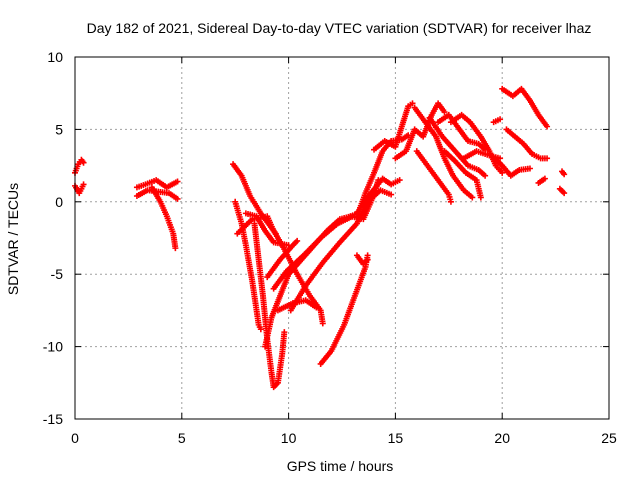 The height and width of the screenshot is (480, 640). Describe the element at coordinates (75, 438) in the screenshot. I see `x-tick-label: 0` at that location.